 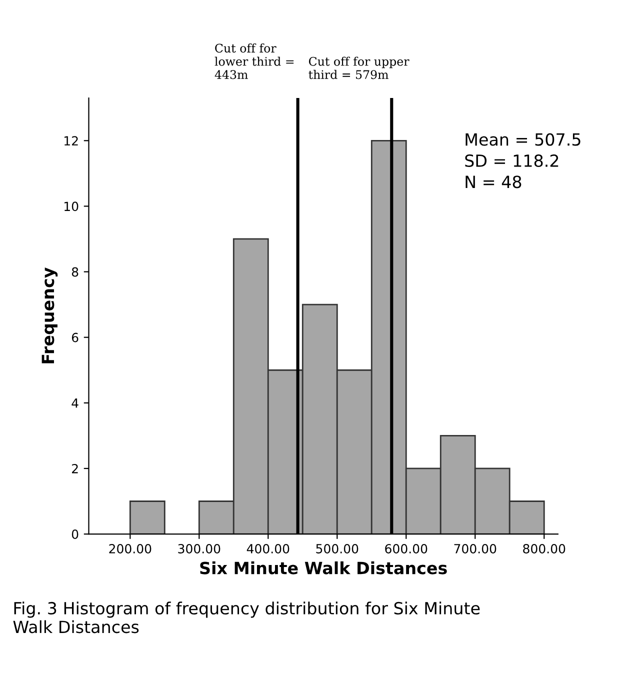 What do you see at coordinates (199, 549) in the screenshot?
I see `x-tick-label: 300.00` at bounding box center [199, 549].